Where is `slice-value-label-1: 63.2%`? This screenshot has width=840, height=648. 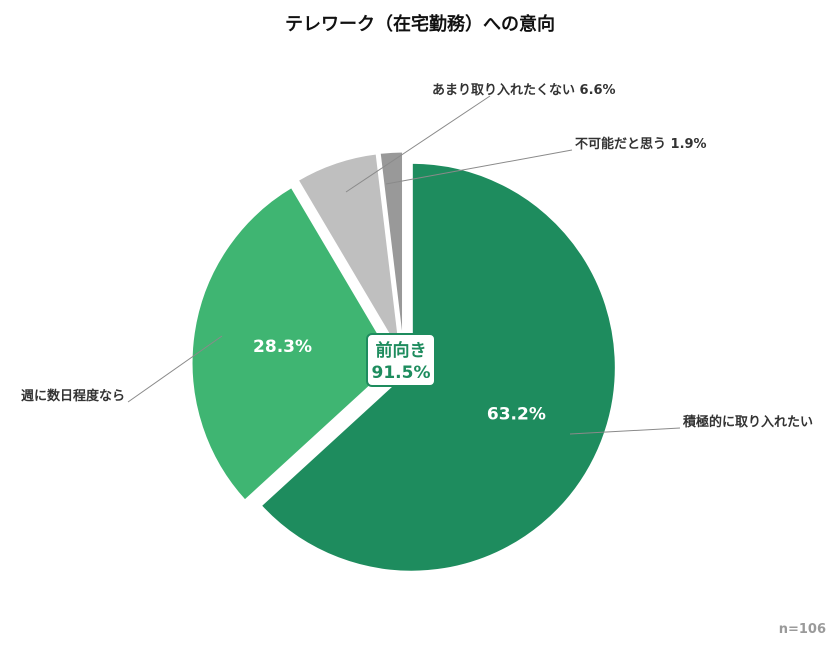 slice-value-label-1: 63.2% is located at coordinates (516, 414).